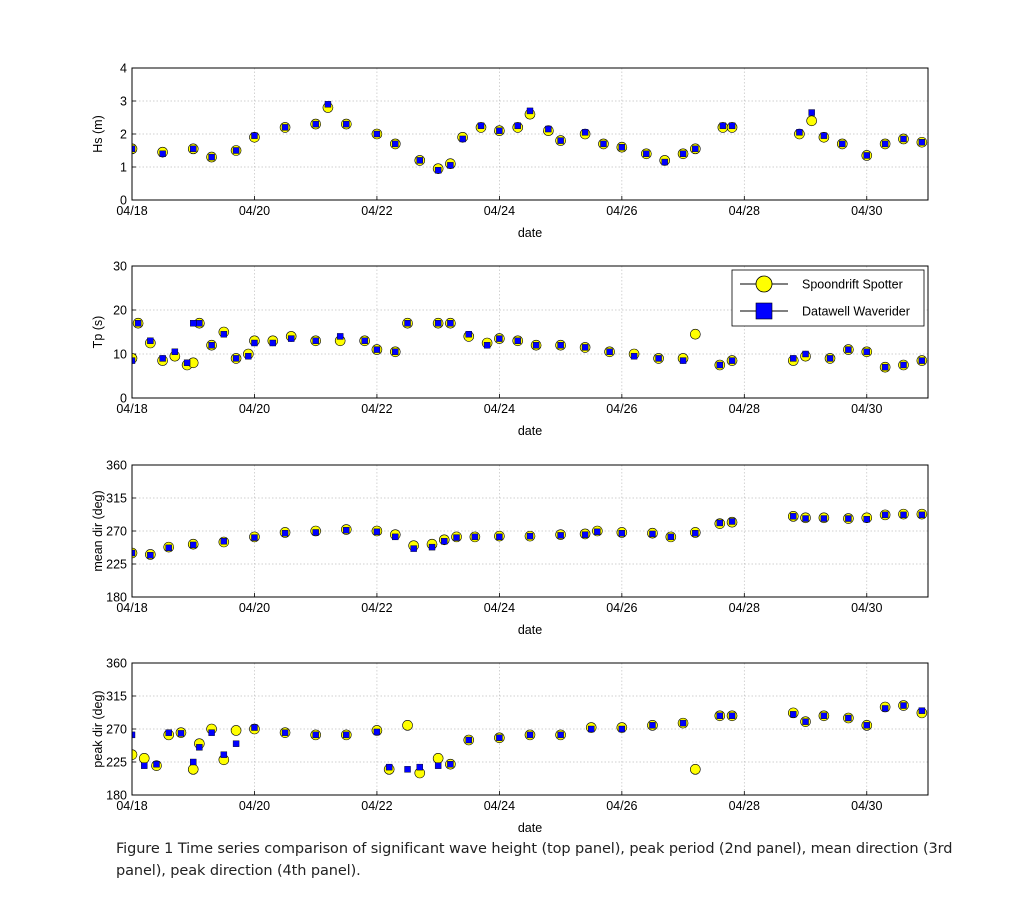 This screenshot has width=1024, height=905. What do you see at coordinates (98, 530) in the screenshot?
I see `y-axis-label: mean dir (deg)` at bounding box center [98, 530].